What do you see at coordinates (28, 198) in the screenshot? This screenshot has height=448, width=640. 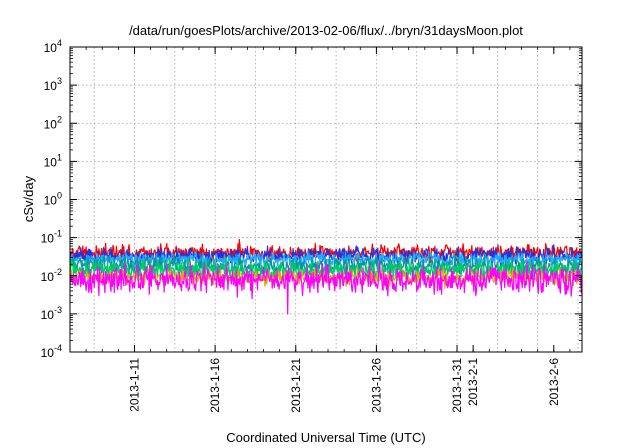 I see `y-axis-label: cSv/day` at bounding box center [28, 198].